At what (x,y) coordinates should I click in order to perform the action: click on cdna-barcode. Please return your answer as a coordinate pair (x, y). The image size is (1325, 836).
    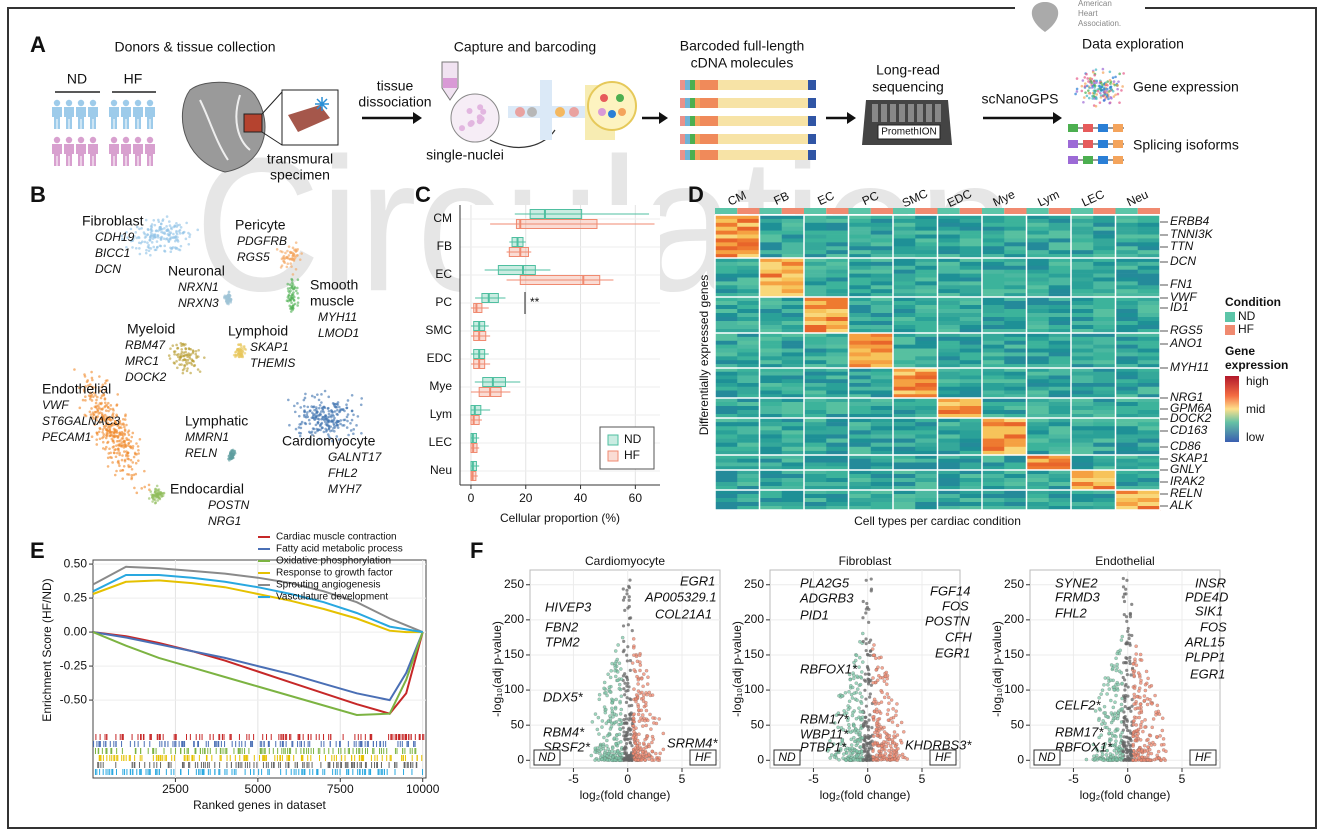
    Looking at the image, I should click on (692, 103).